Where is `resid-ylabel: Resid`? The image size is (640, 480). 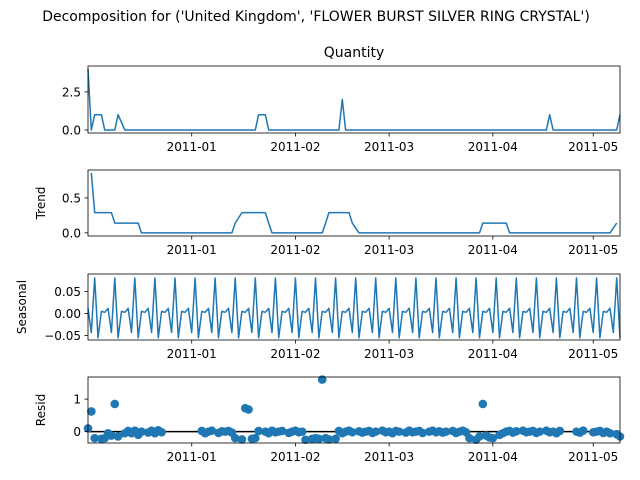 resid-ylabel: Resid is located at coordinates (41, 410).